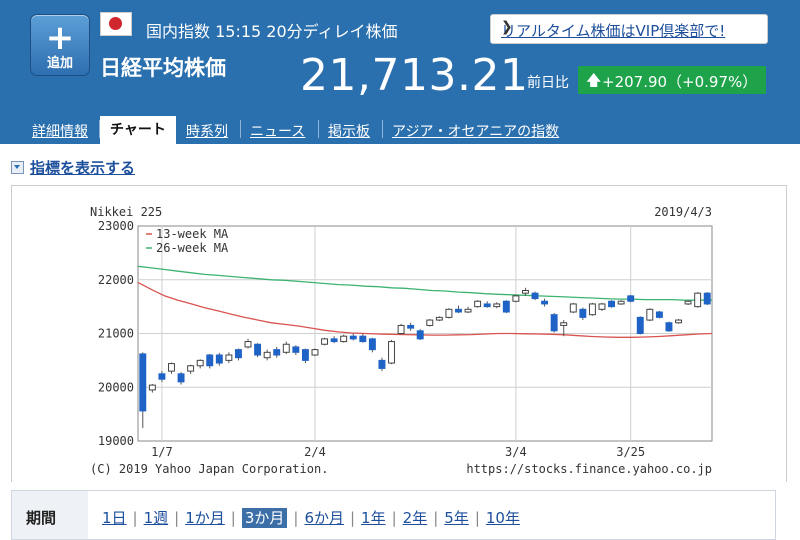 This screenshot has width=800, height=540. What do you see at coordinates (613, 31) in the screenshot?
I see `vip-link-text: リアルタイム株価はVIP倶楽部で!` at bounding box center [613, 31].